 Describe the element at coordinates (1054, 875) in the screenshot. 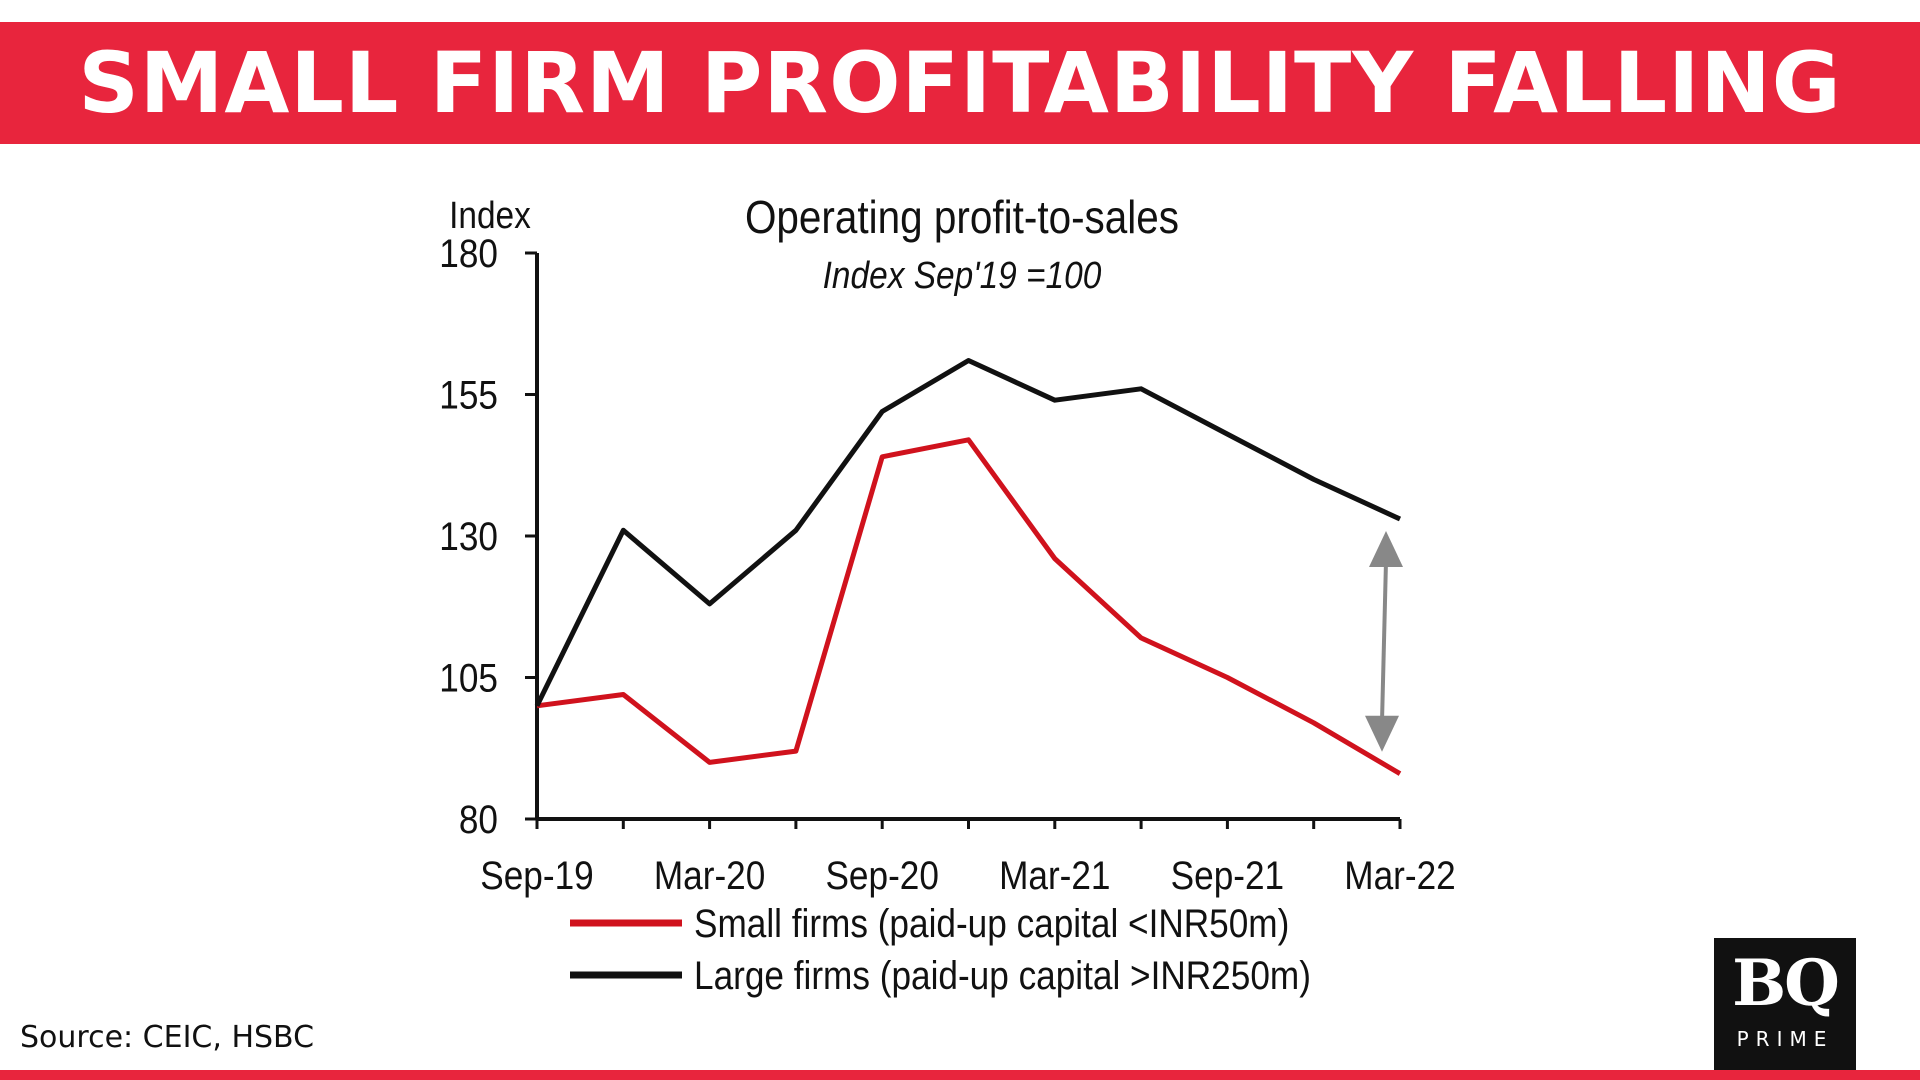

I see `x-tick-label: Mar-21` at that location.